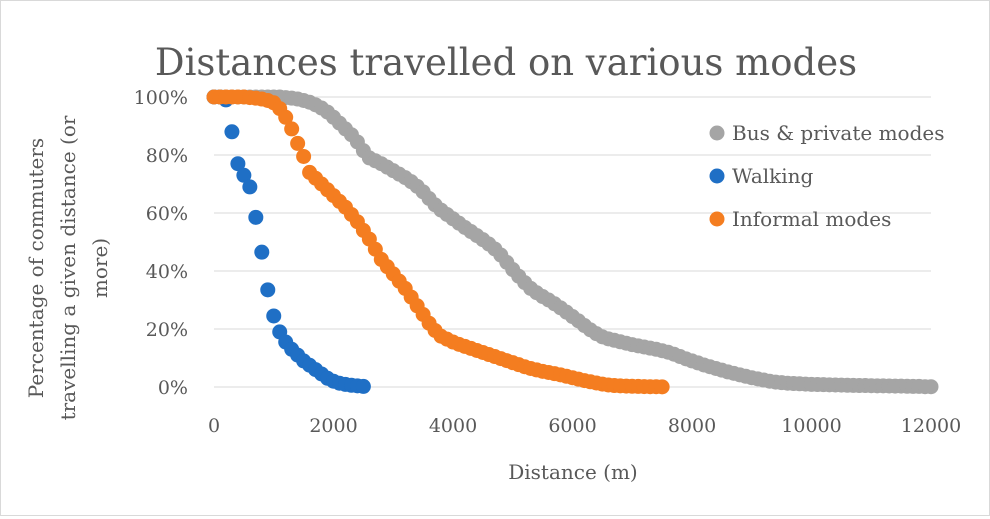  Describe the element at coordinates (692, 426) in the screenshot. I see `x-tick-label: 8000` at that location.